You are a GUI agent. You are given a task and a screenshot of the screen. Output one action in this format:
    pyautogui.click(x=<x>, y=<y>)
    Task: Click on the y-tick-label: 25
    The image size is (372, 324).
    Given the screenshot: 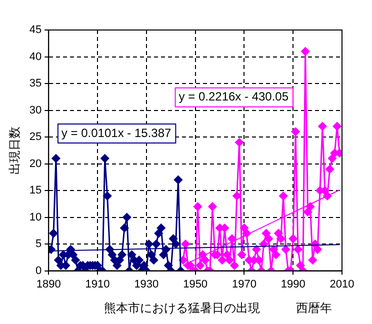 What is the action you would take?
    pyautogui.click(x=35, y=137)
    